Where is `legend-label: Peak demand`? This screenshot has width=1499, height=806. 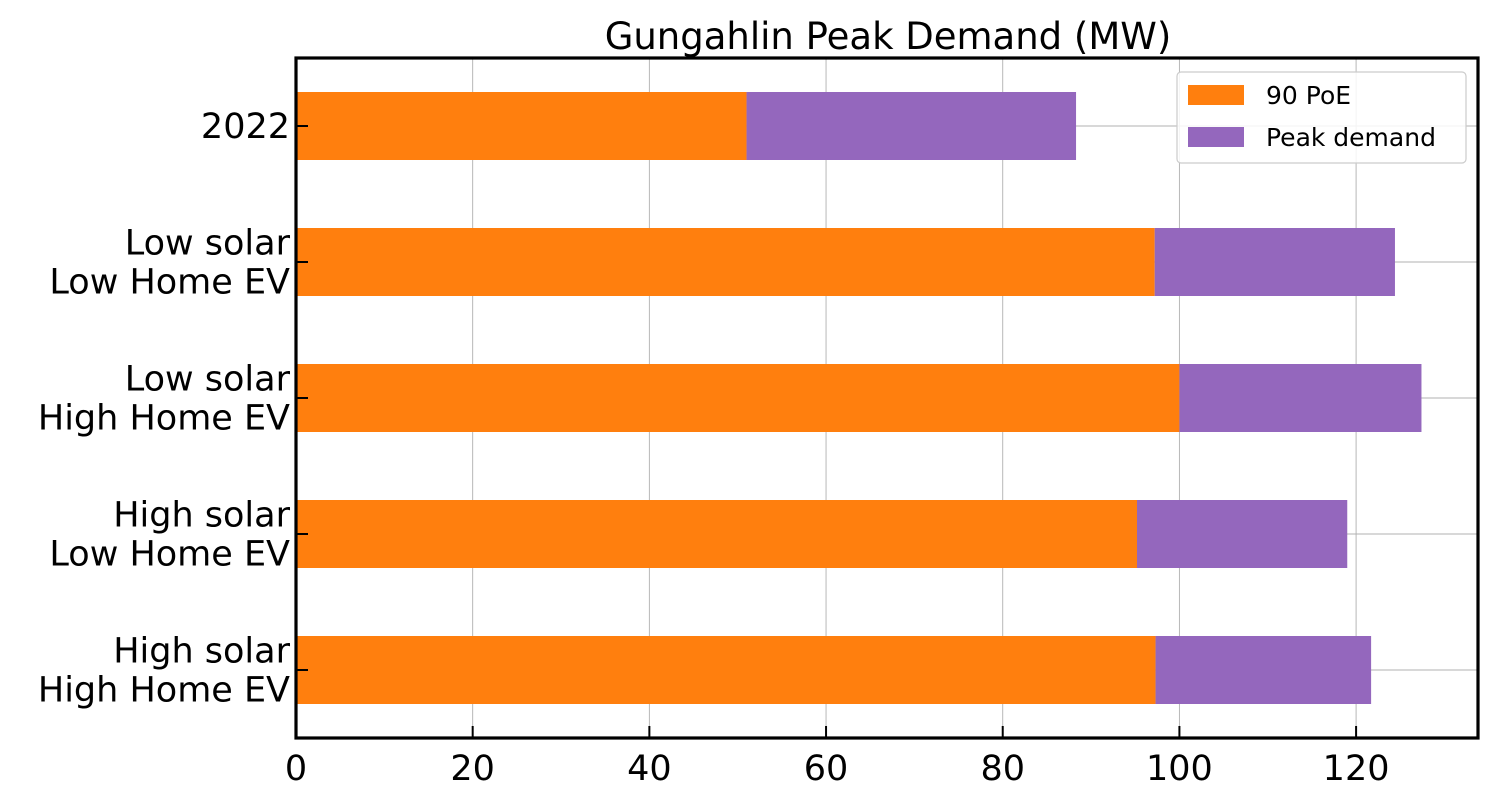 legend-label: Peak demand is located at coordinates (1351, 137).